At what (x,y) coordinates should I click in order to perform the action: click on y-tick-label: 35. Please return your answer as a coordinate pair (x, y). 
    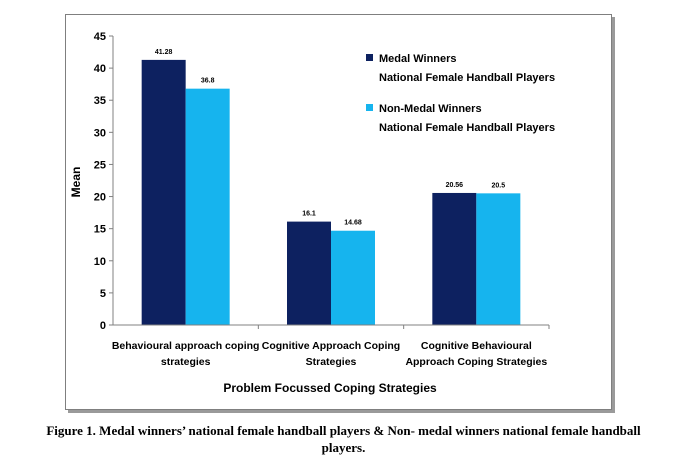
    Looking at the image, I should click on (100, 101).